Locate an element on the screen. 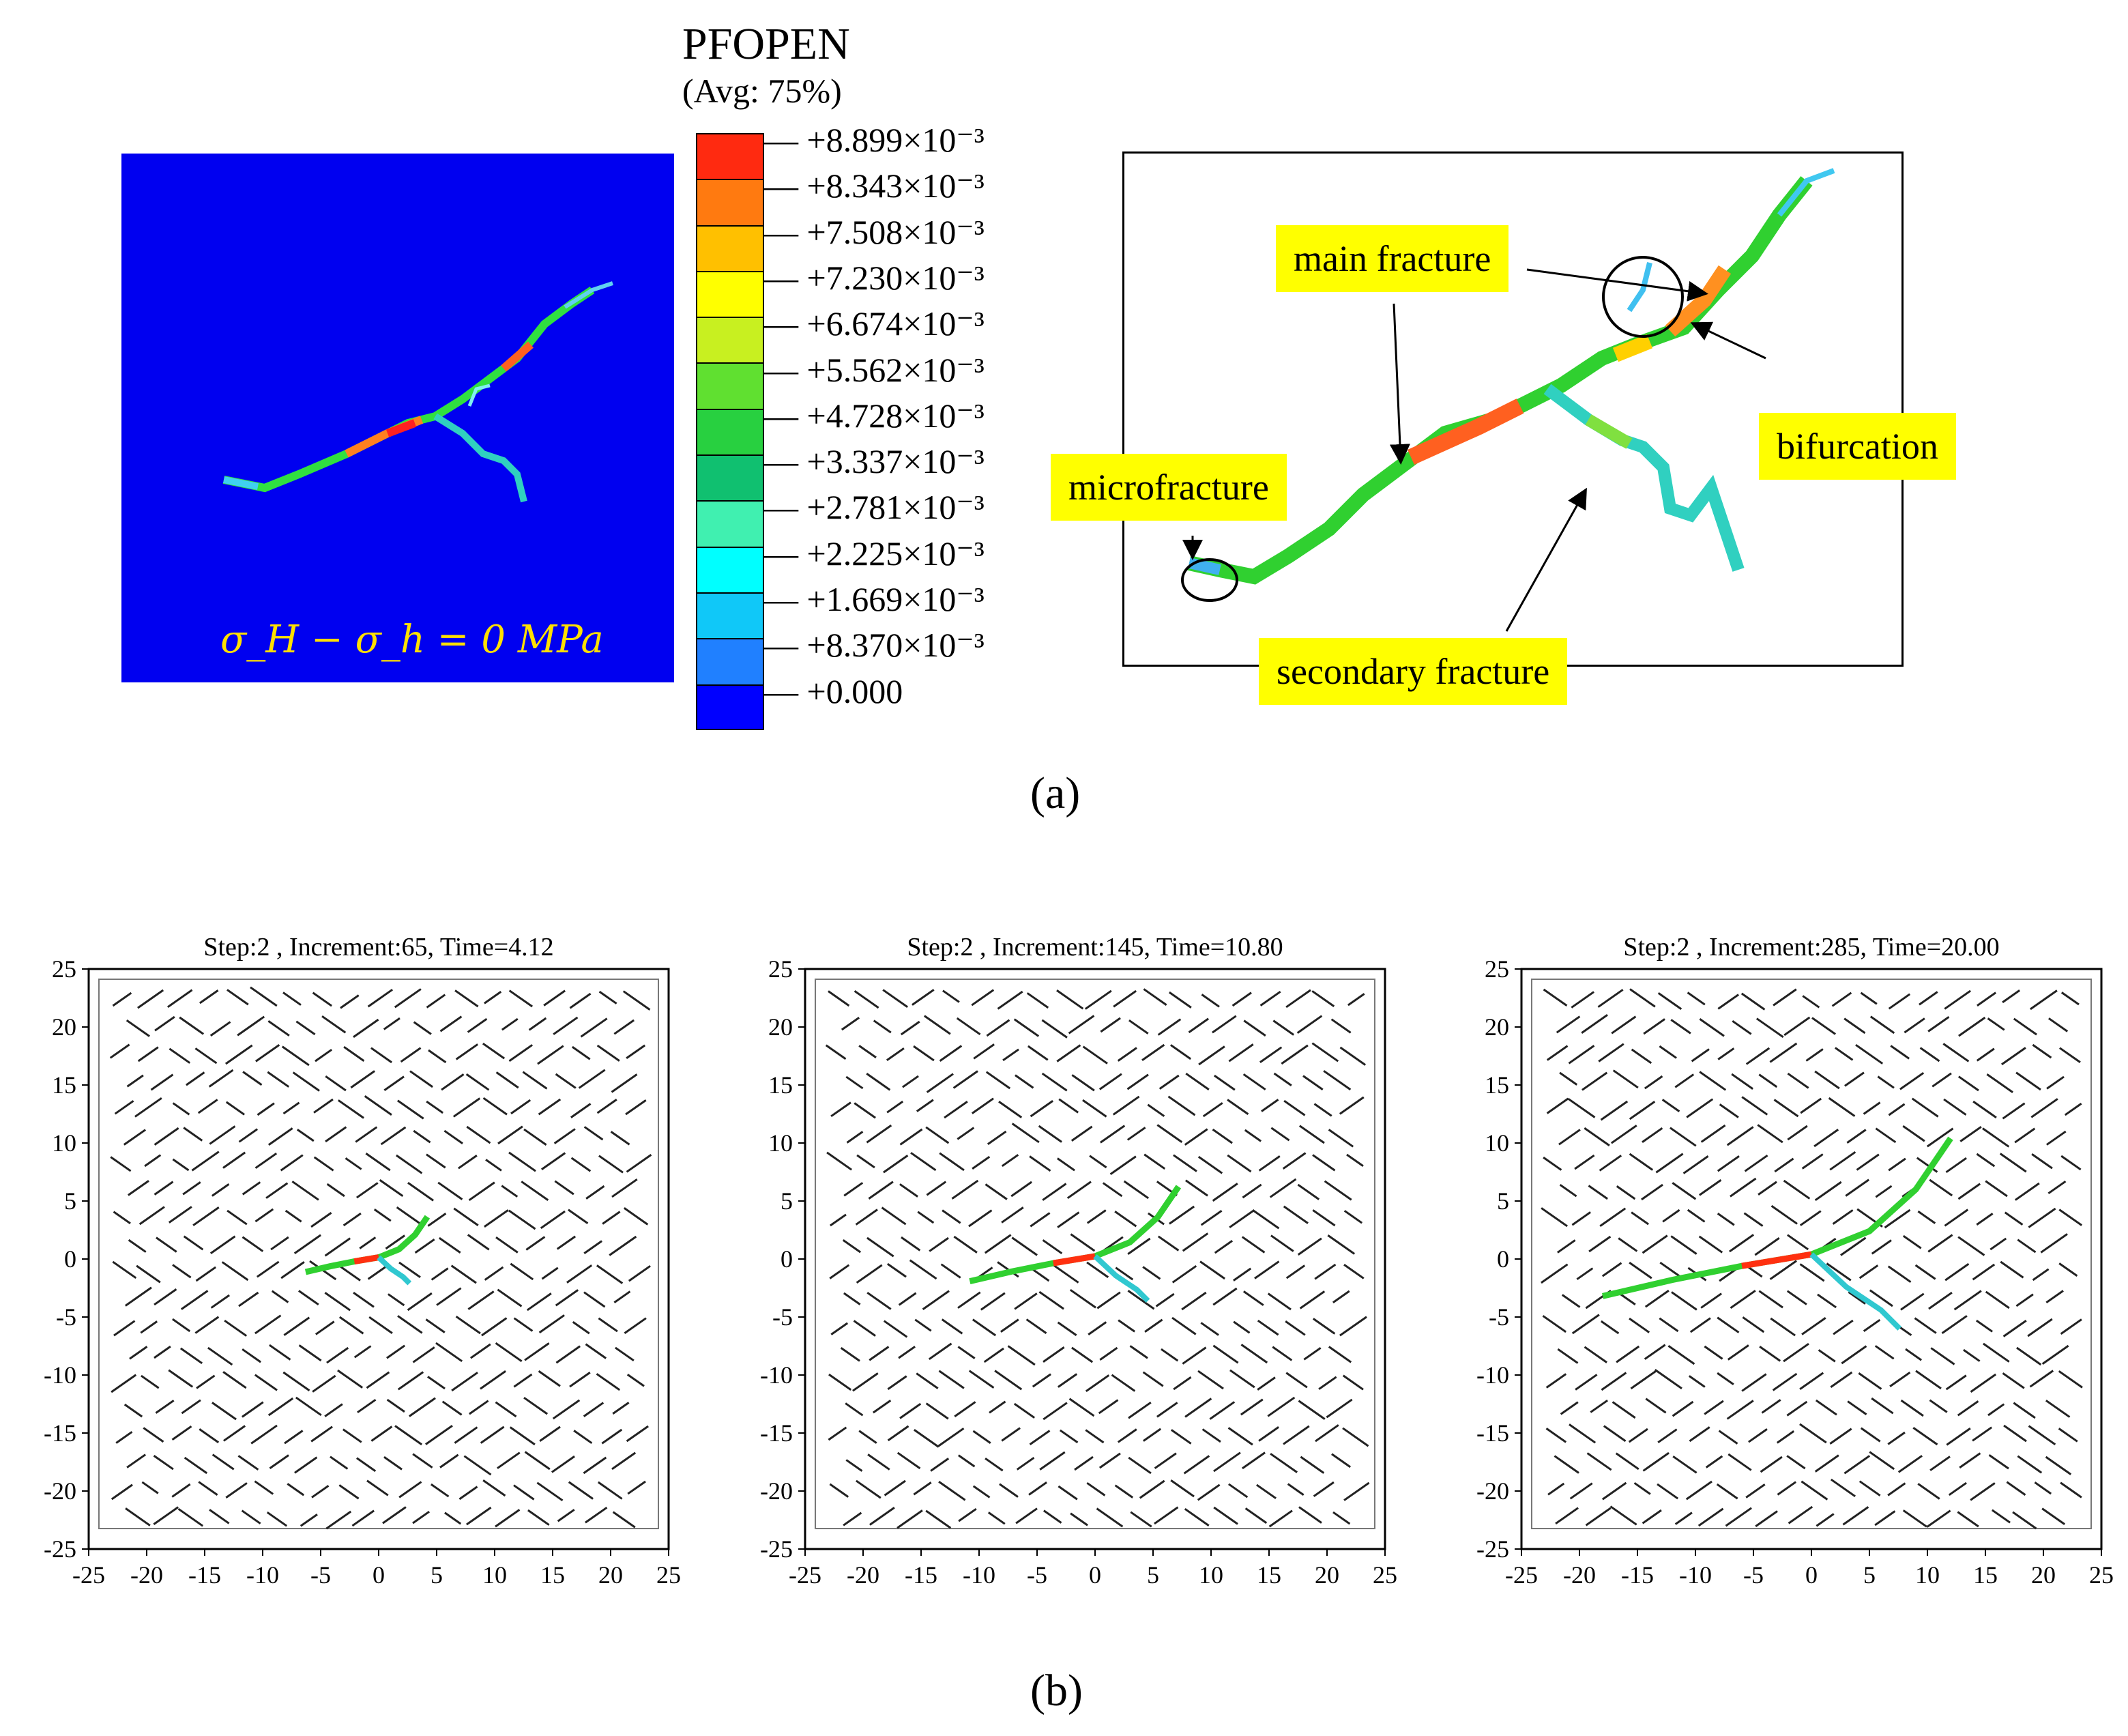  y-tick-label: 0 is located at coordinates (70, 1259).